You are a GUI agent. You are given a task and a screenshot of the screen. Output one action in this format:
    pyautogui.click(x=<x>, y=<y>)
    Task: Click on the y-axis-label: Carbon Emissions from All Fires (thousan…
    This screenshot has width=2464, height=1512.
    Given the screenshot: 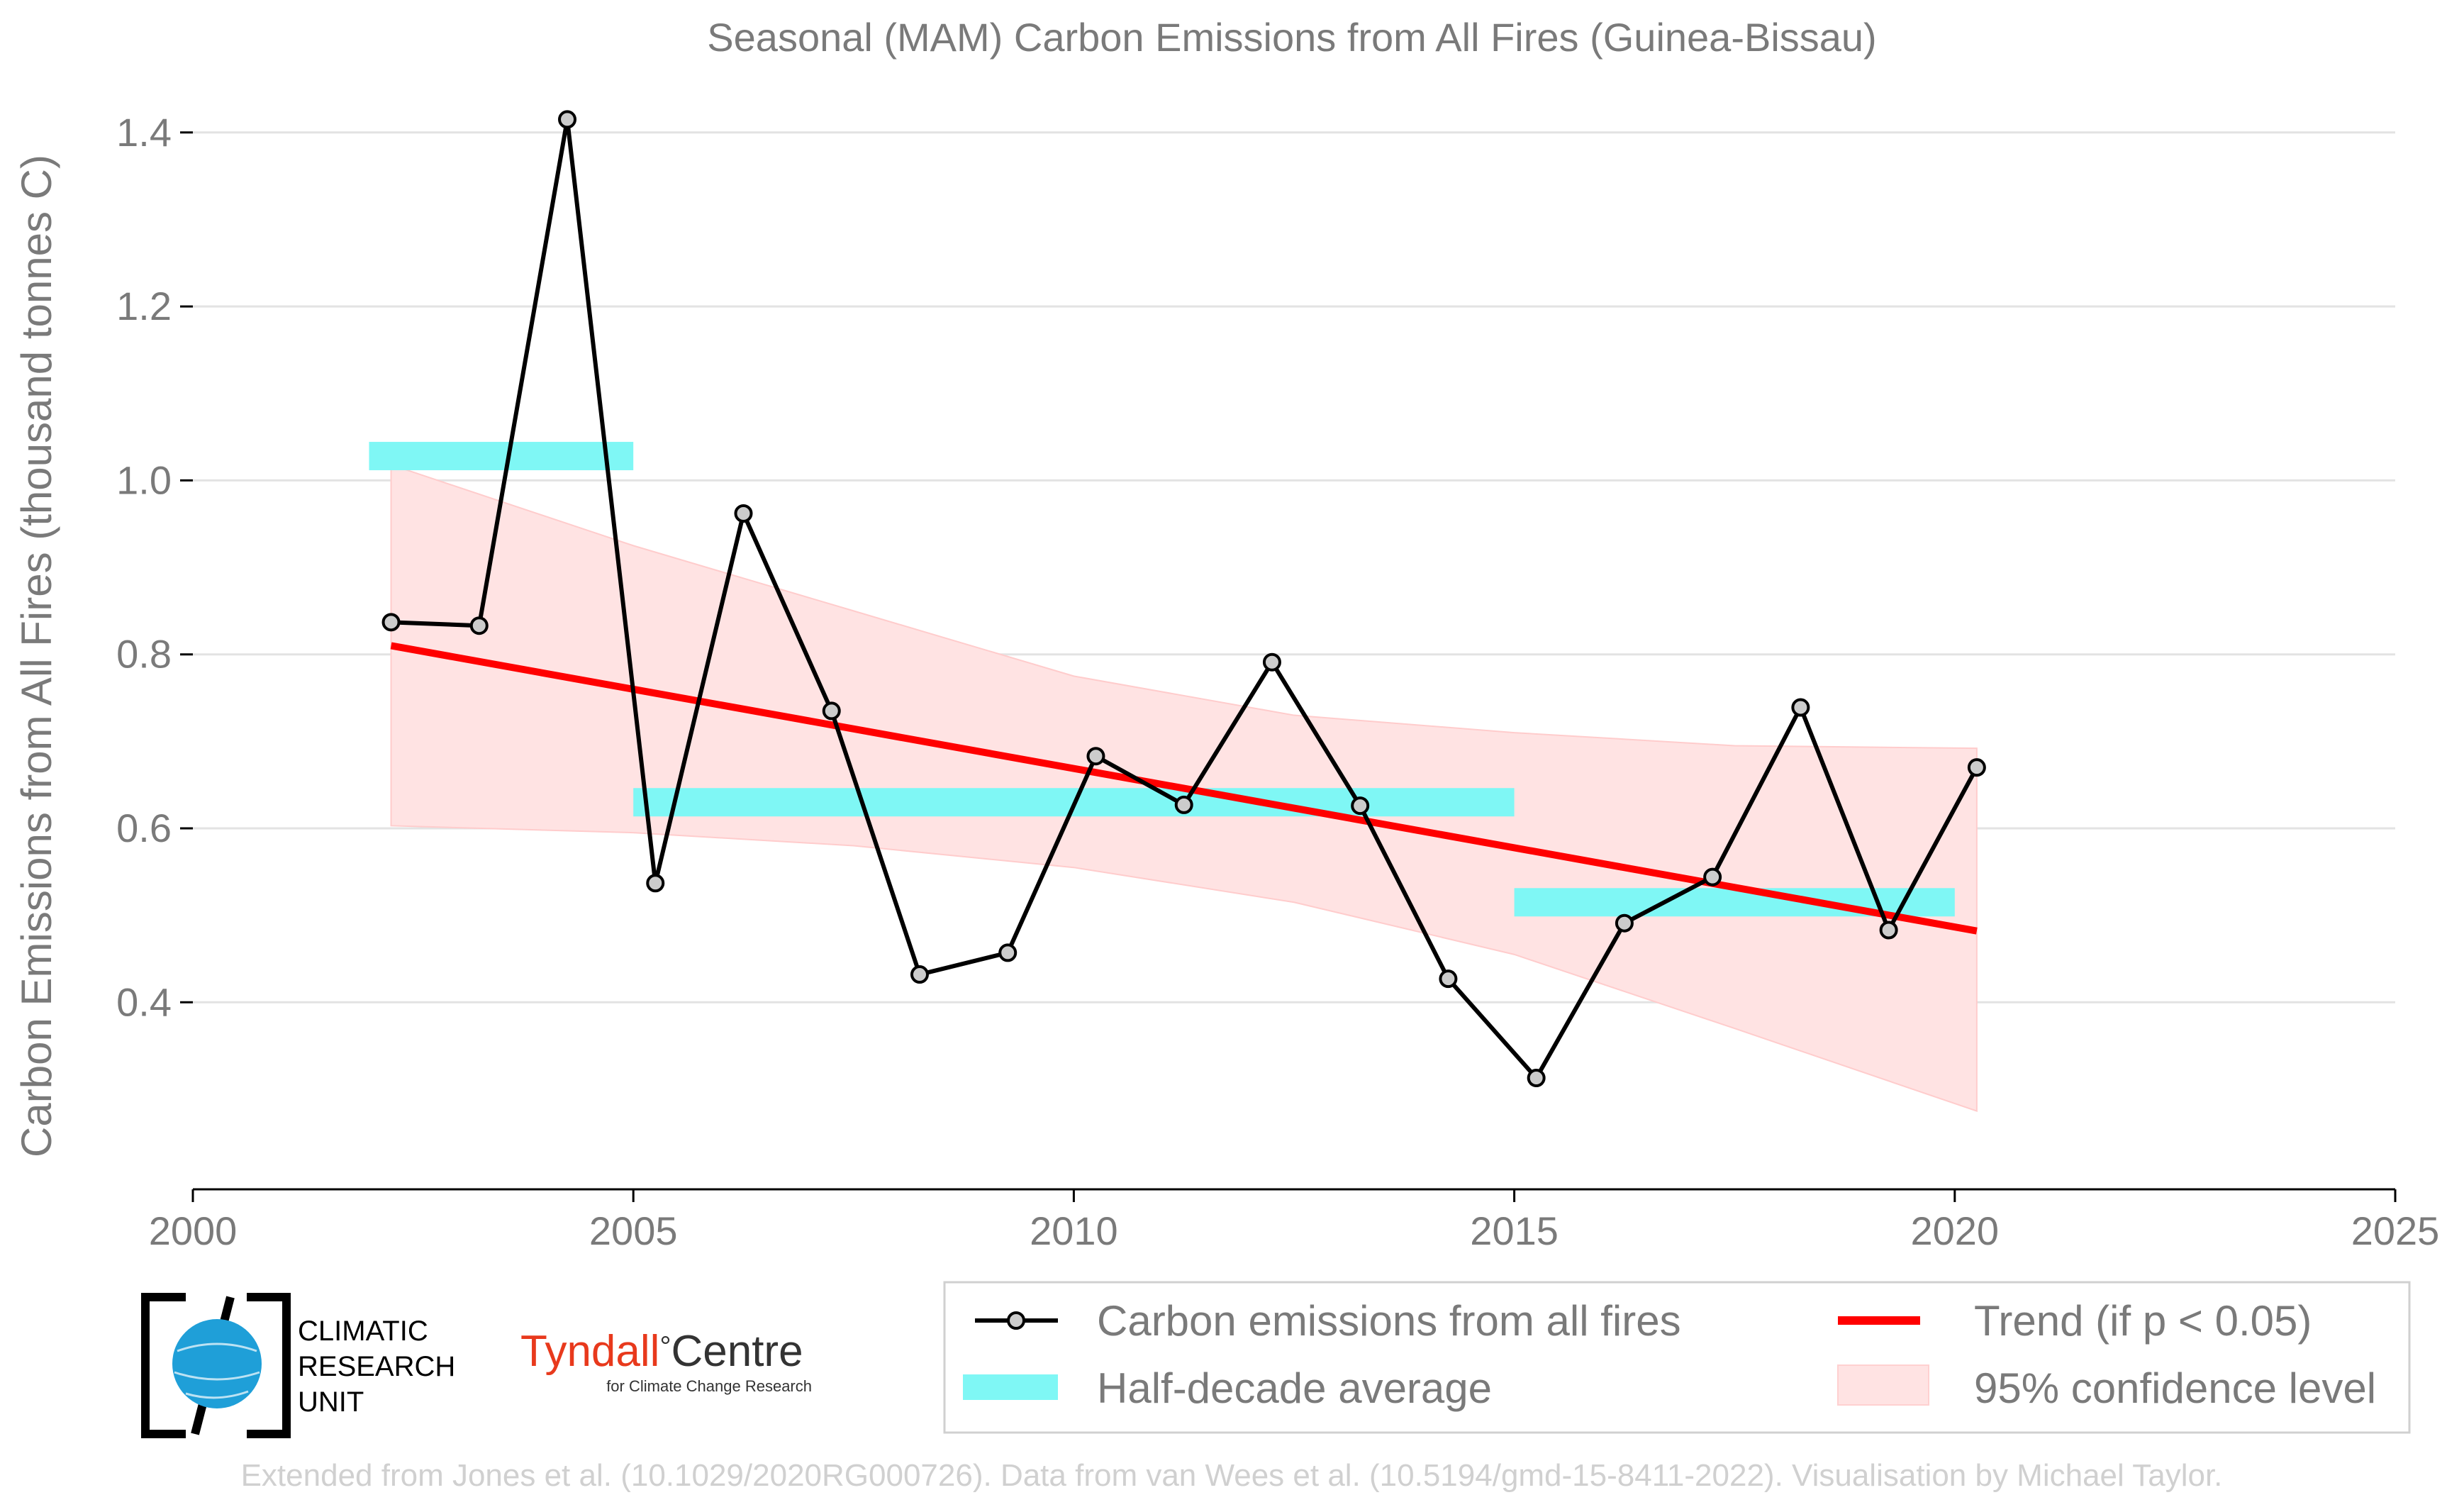 What is the action you would take?
    pyautogui.click(x=36, y=656)
    